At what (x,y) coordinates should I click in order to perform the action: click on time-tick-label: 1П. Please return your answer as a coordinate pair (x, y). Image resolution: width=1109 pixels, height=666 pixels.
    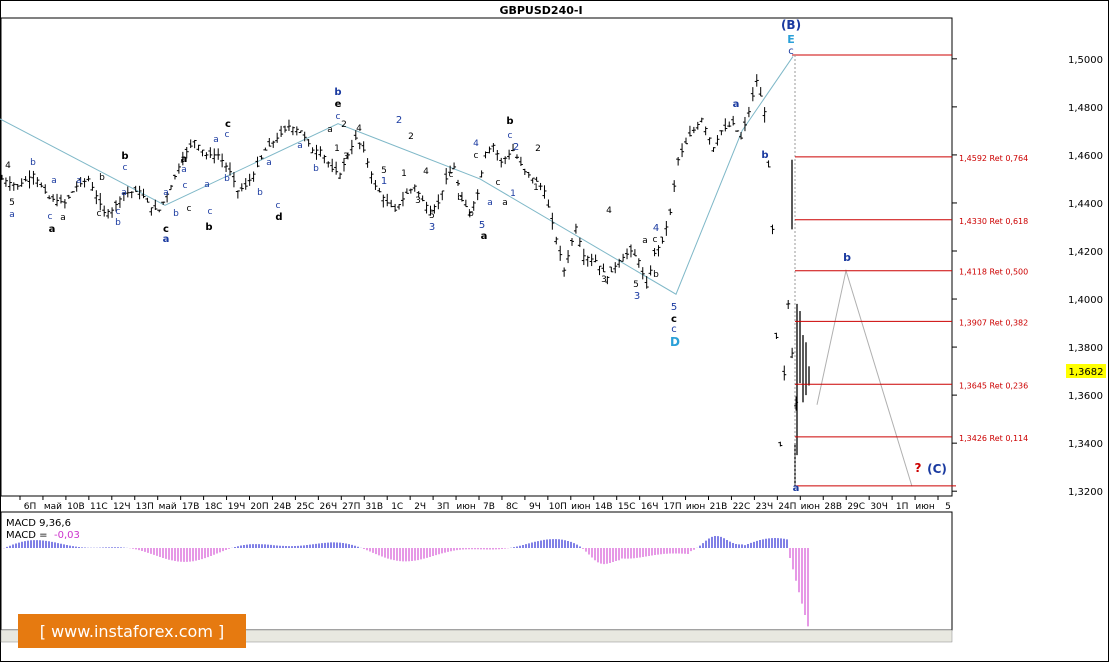
    Looking at the image, I should click on (902, 507).